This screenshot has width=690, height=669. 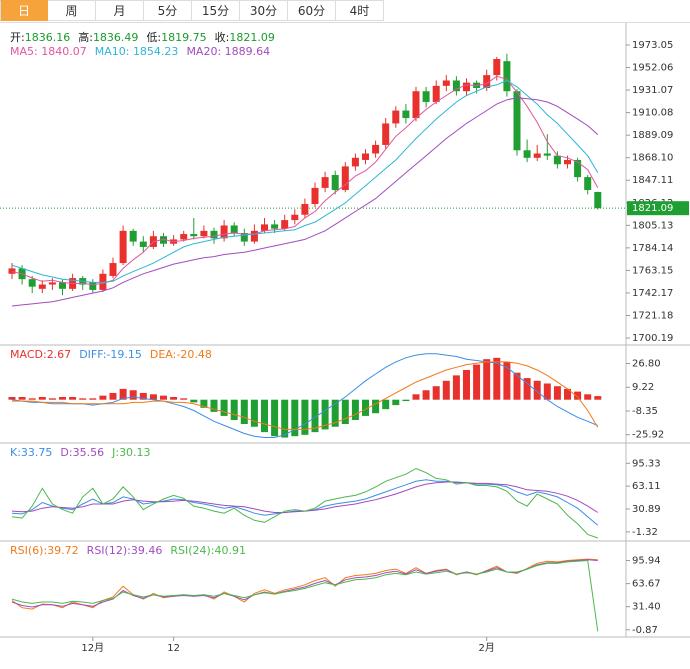 What do you see at coordinates (48, 37) in the screenshot?
I see `readout-value: 1836.16` at bounding box center [48, 37].